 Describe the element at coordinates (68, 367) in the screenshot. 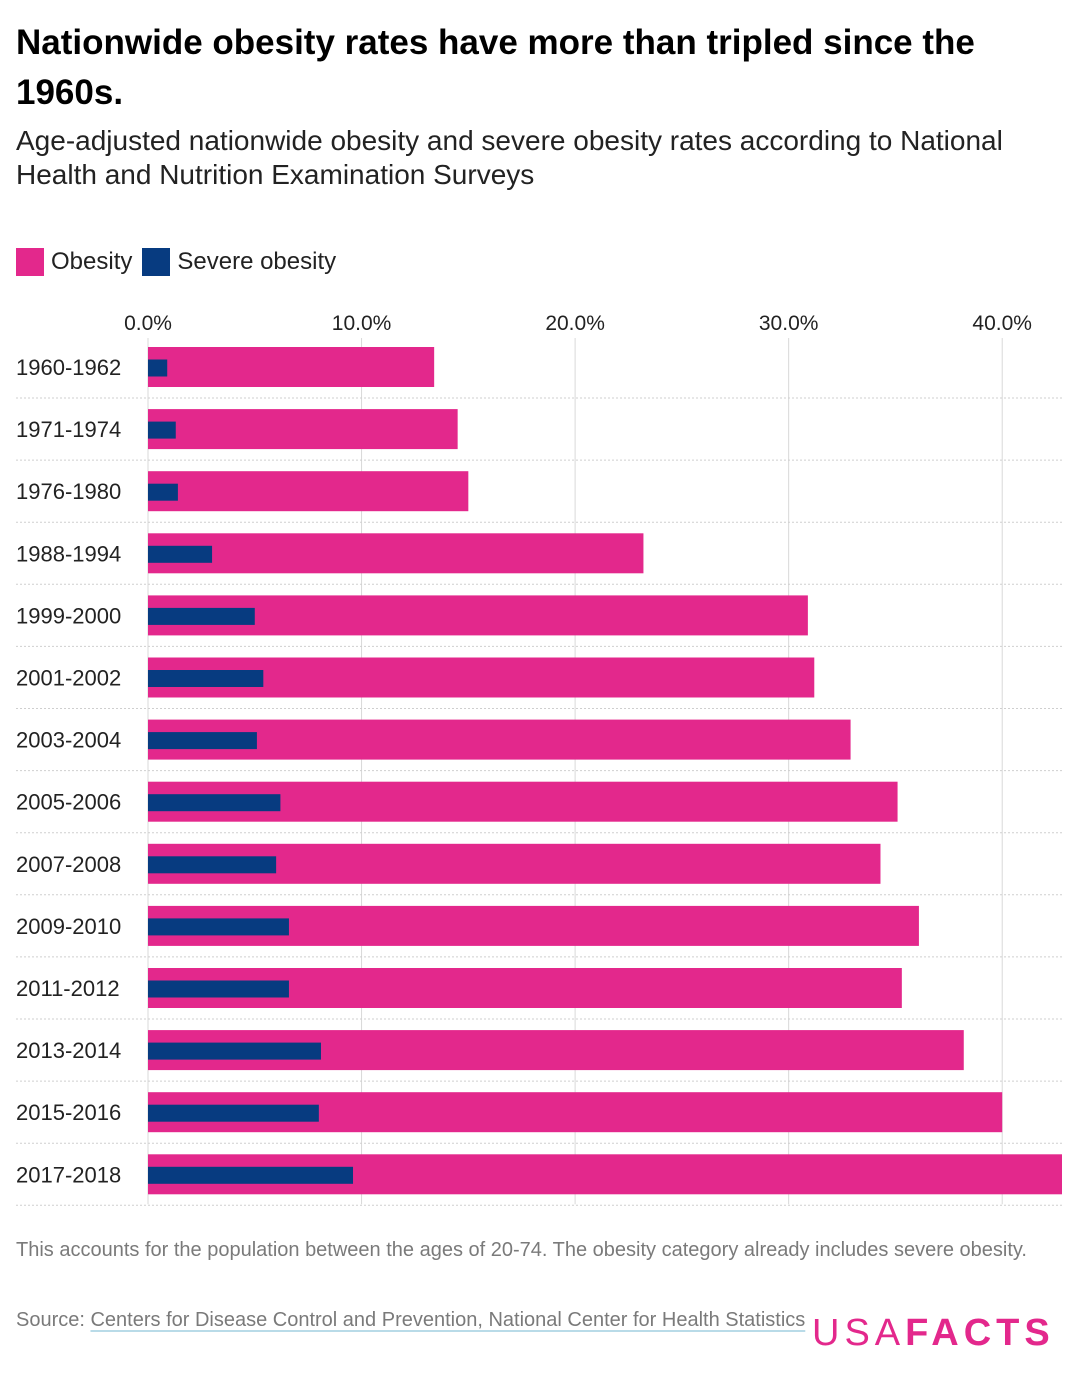

I see `y-tick-label: 1960-1962` at that location.